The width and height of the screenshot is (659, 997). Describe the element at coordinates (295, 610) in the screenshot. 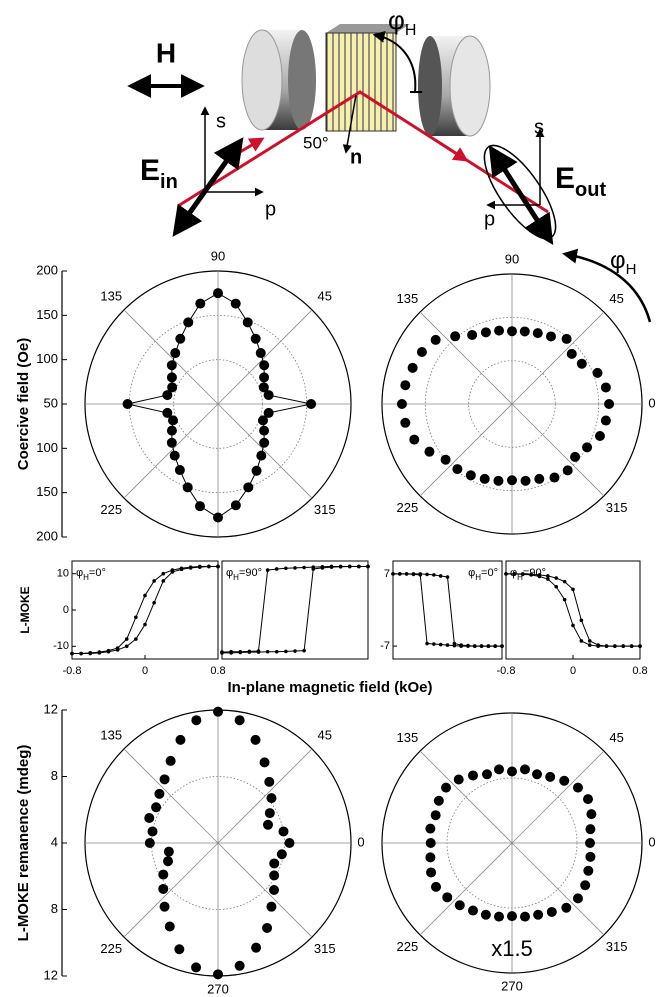

I see `plot-frame` at that location.